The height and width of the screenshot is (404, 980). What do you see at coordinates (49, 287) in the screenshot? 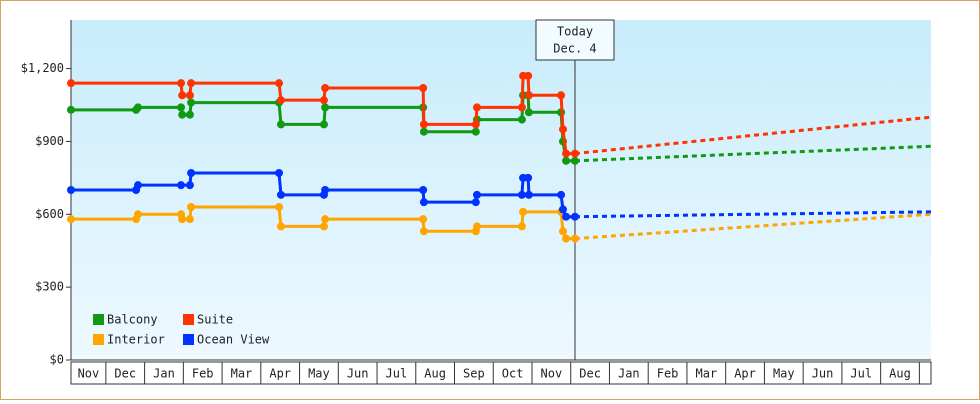
I see `y-tick-label: $300` at bounding box center [49, 287].